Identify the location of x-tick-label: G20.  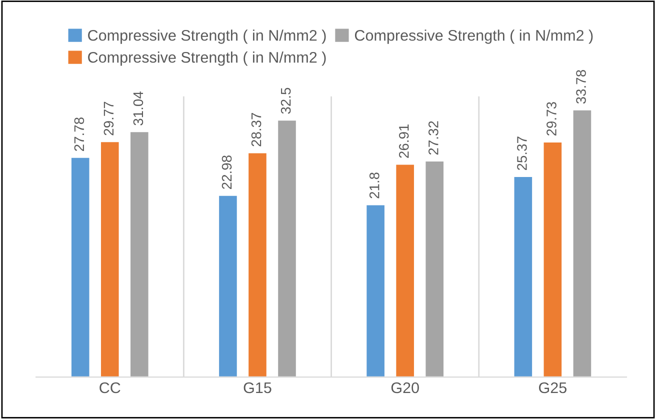
(405, 388).